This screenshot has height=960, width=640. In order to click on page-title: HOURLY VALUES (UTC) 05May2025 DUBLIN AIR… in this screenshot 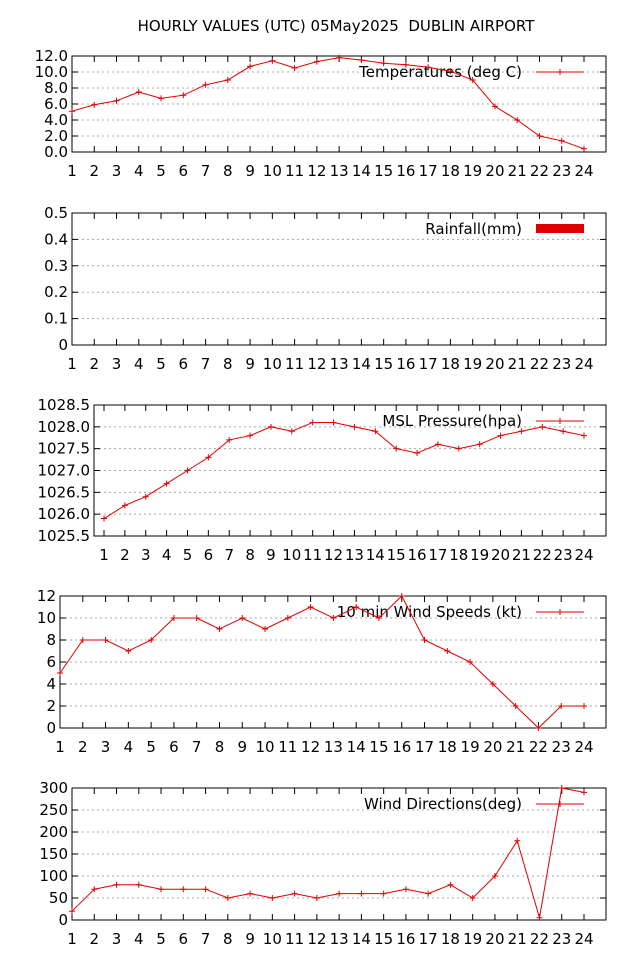, I will do `click(336, 26)`.